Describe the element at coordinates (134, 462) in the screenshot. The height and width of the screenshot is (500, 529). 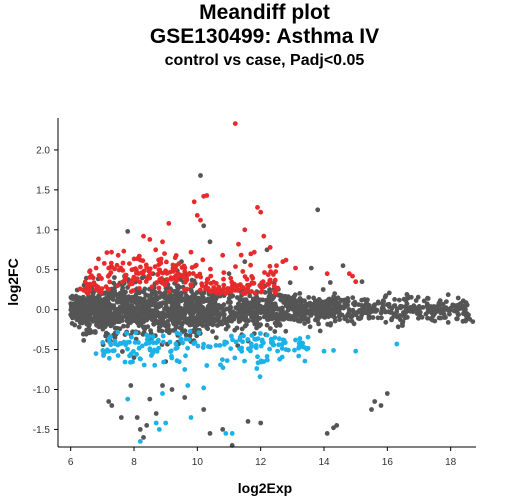
I see `x-tick-label: 8` at that location.